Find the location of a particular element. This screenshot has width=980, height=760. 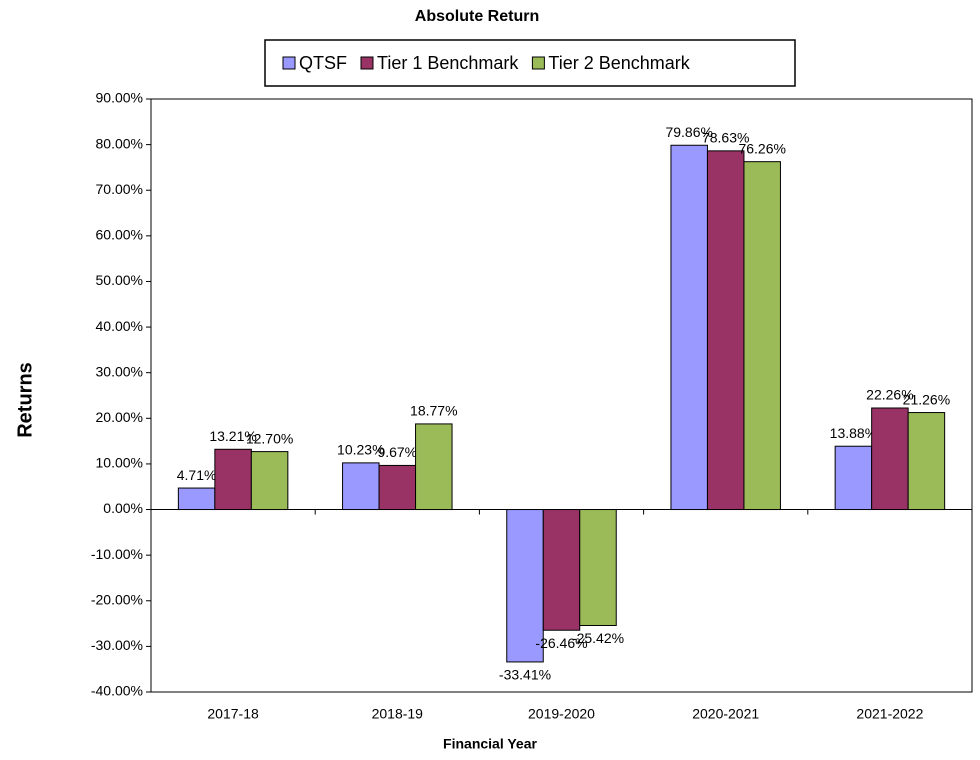

y-tick-label: 60.00% is located at coordinates (119, 235).